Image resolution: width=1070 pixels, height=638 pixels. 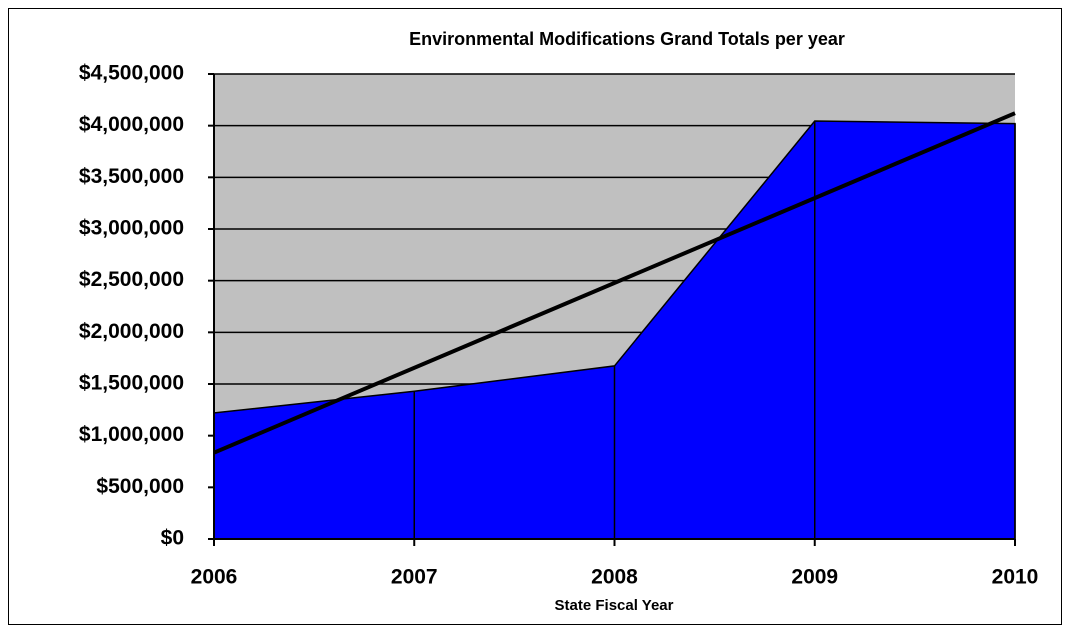 What do you see at coordinates (131, 73) in the screenshot?
I see `y-tick-label: $4,500,000` at bounding box center [131, 73].